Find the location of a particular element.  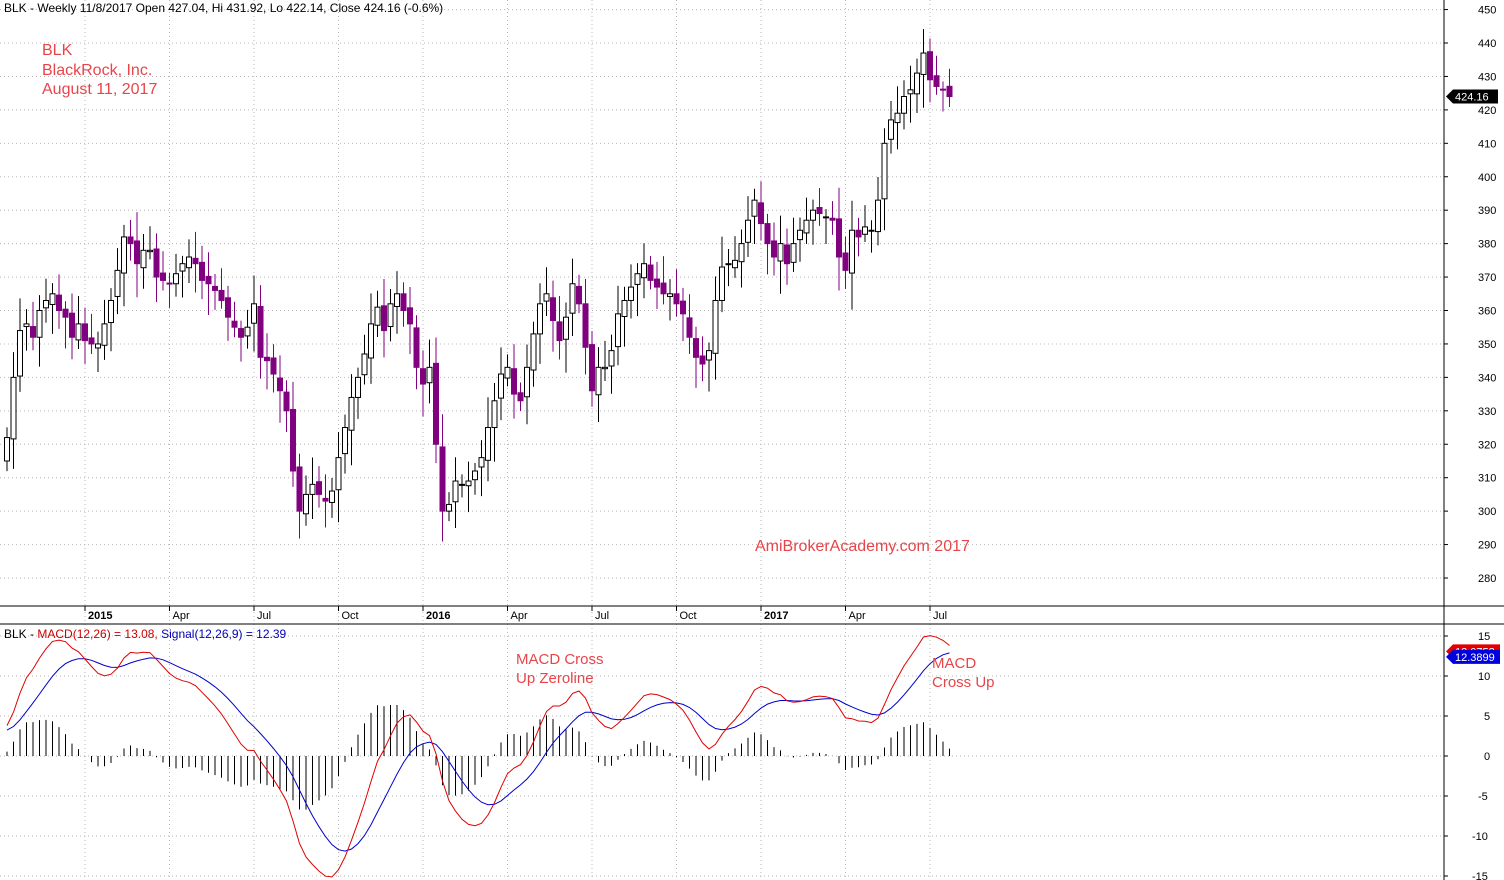

price-tick-label: 380 is located at coordinates (1487, 245).